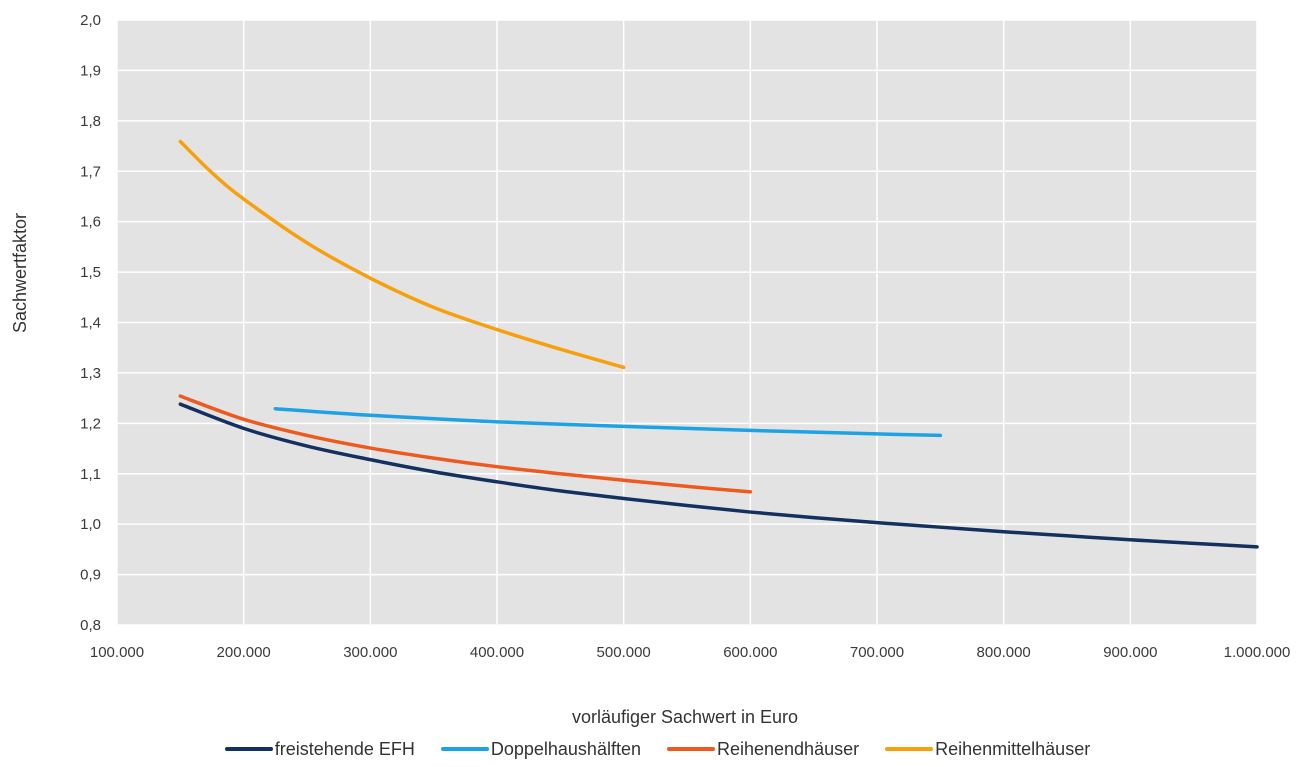 The width and height of the screenshot is (1315, 767). What do you see at coordinates (90, 20) in the screenshot?
I see `y-tick-label: 2,0` at bounding box center [90, 20].